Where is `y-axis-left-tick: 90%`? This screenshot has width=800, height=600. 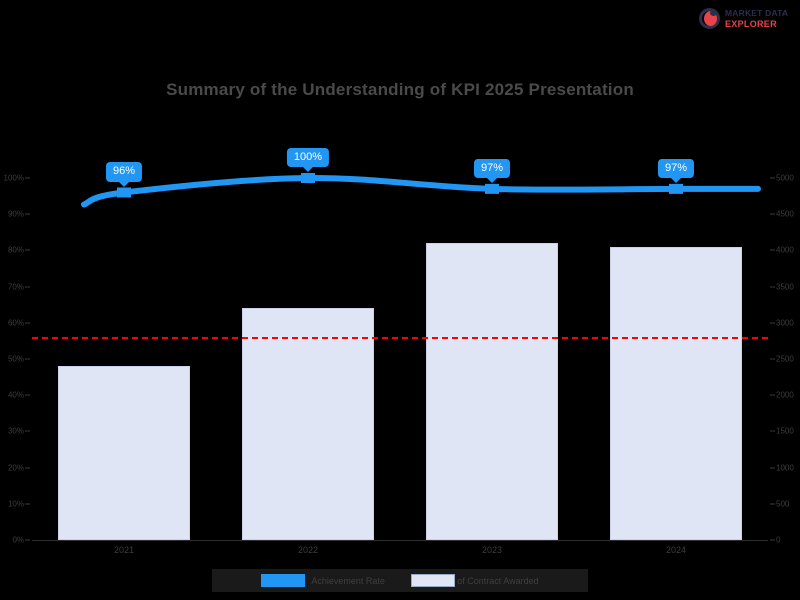
y-axis-left-tick: 90% is located at coordinates (15, 214).